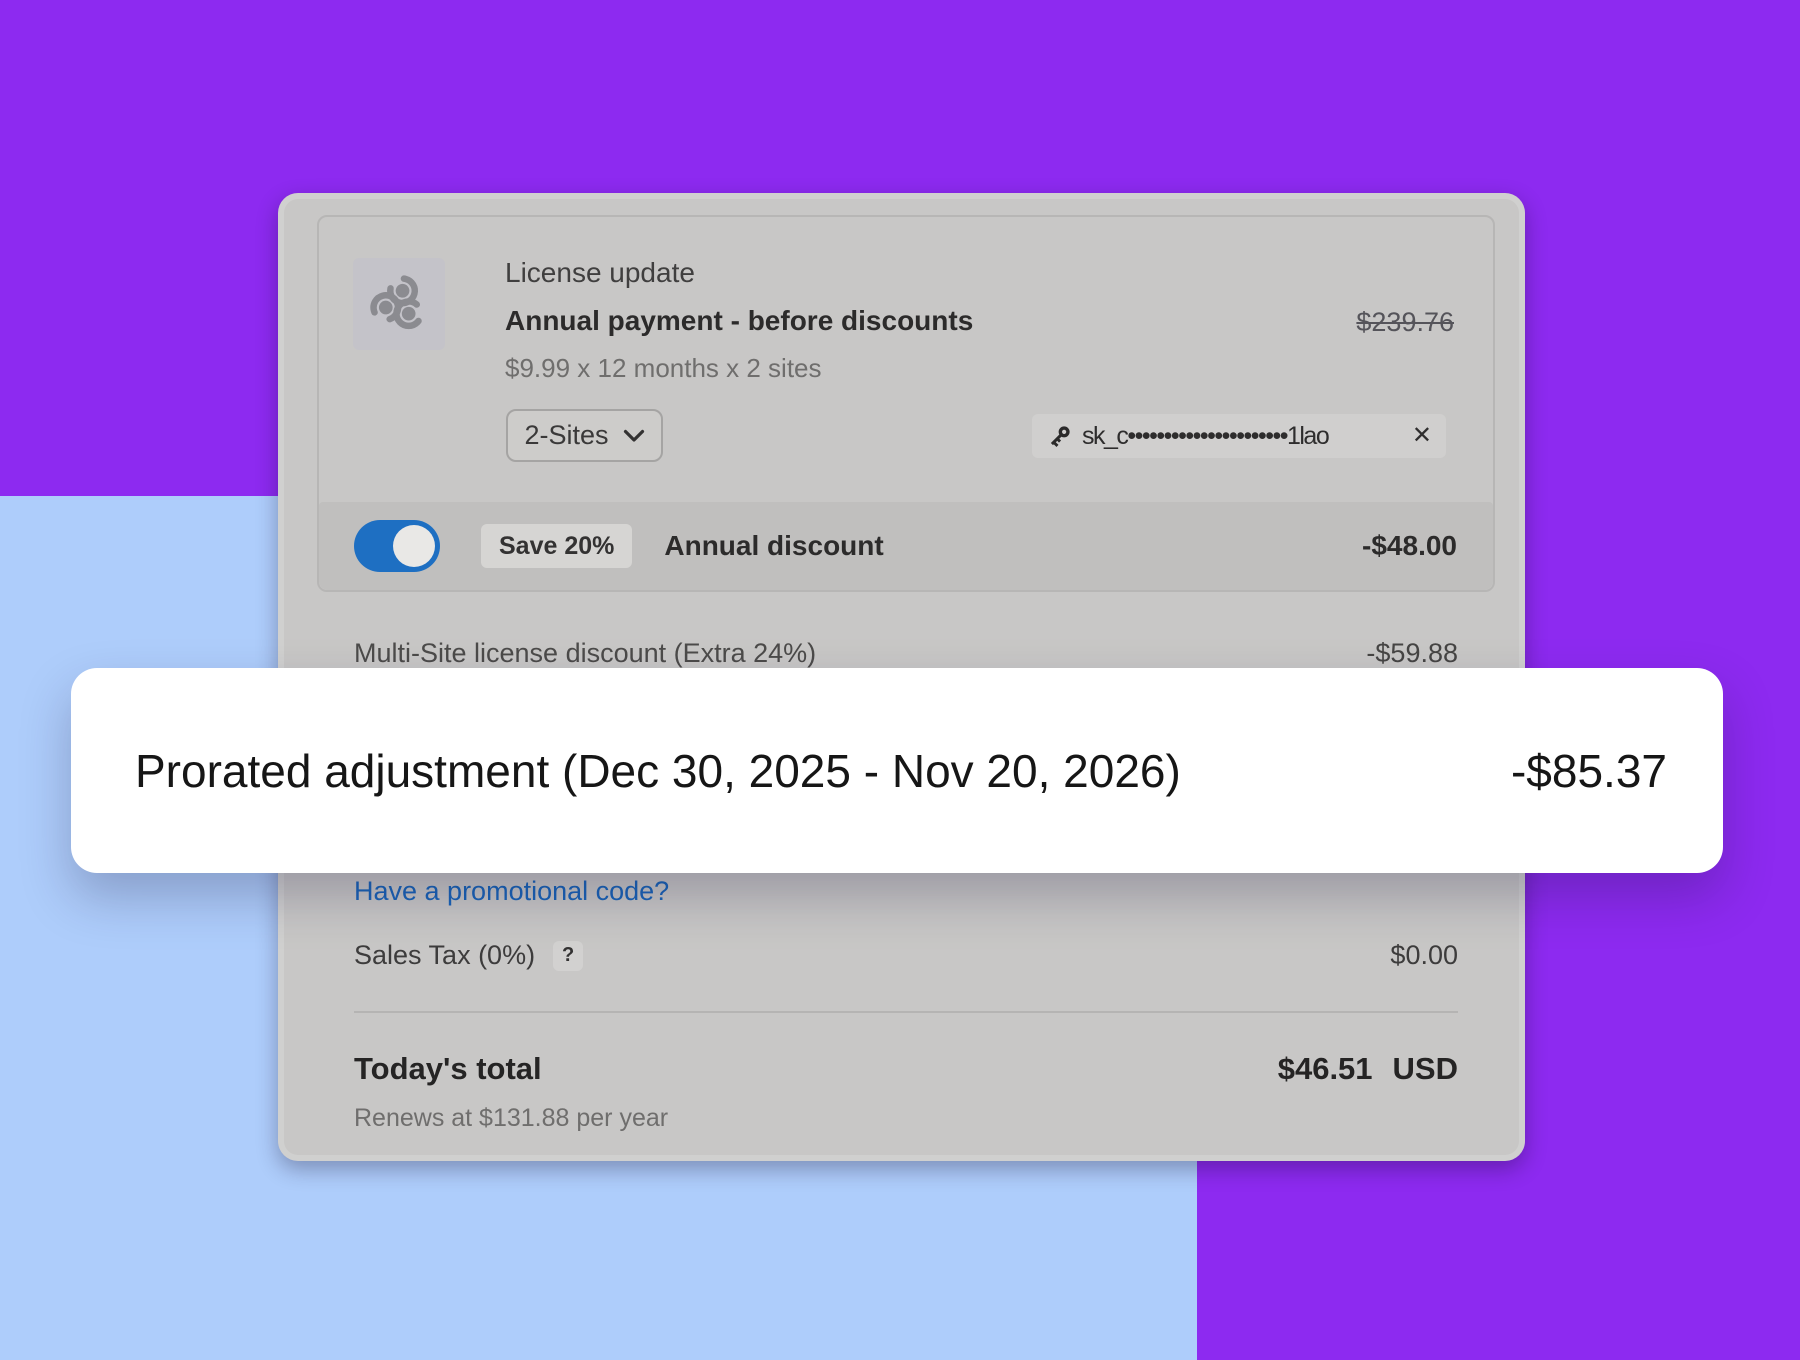 The width and height of the screenshot is (1800, 1360). Describe the element at coordinates (1060, 436) in the screenshot. I see `key-icon` at that location.